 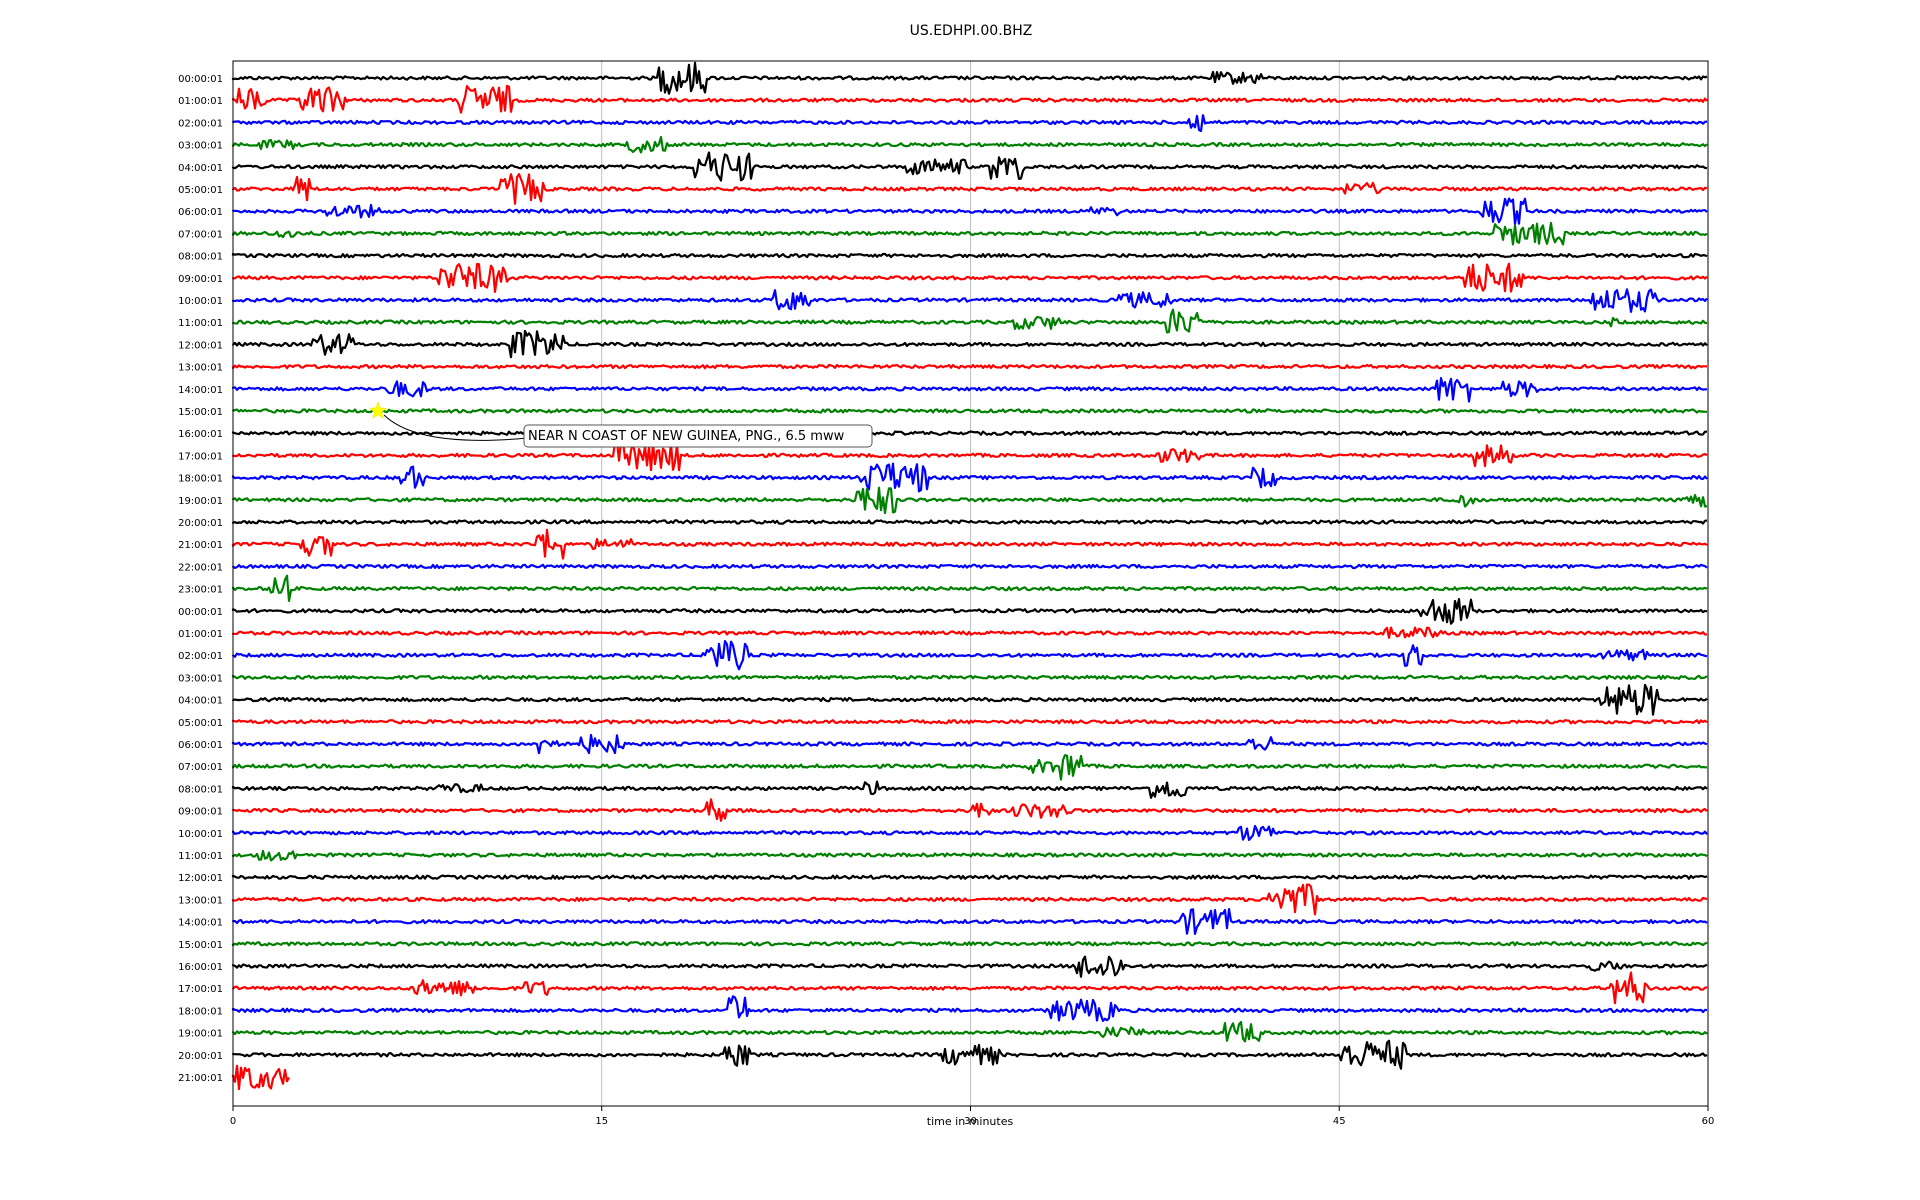 I want to click on x-axis-ticks: 0 15 30 45 60, so click(x=972, y=1116).